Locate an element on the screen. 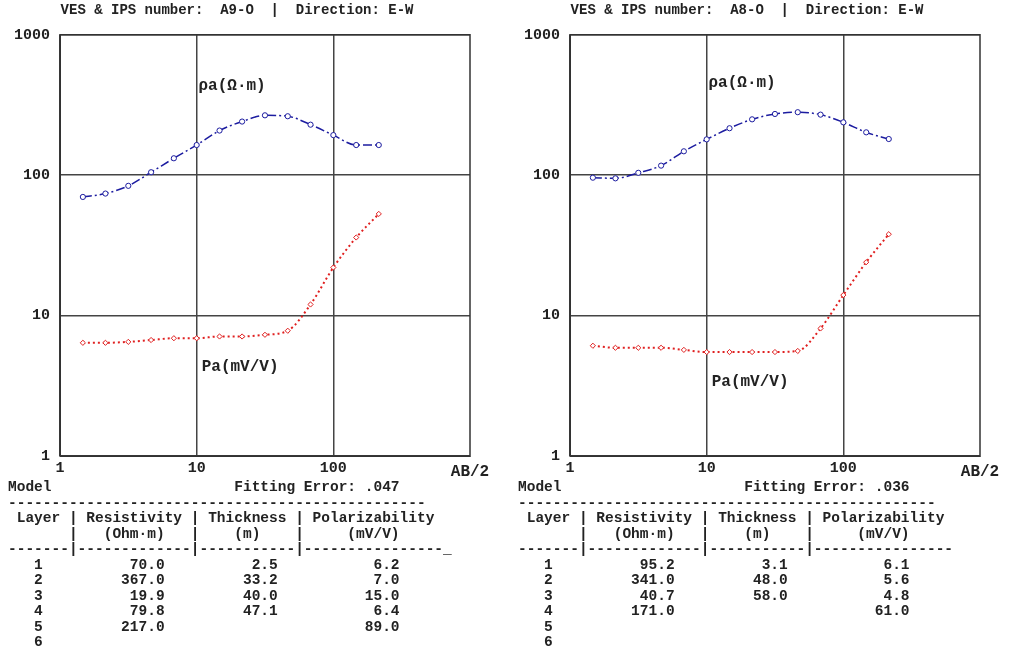 The image size is (1020, 665). text: Model Fitting Error: .047 is located at coordinates (204, 487).